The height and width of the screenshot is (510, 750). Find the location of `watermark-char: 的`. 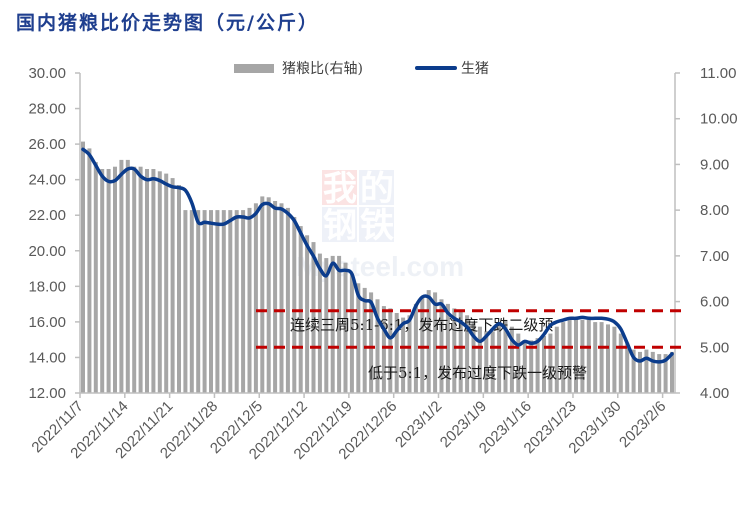

watermark-char: 的 is located at coordinates (377, 189).